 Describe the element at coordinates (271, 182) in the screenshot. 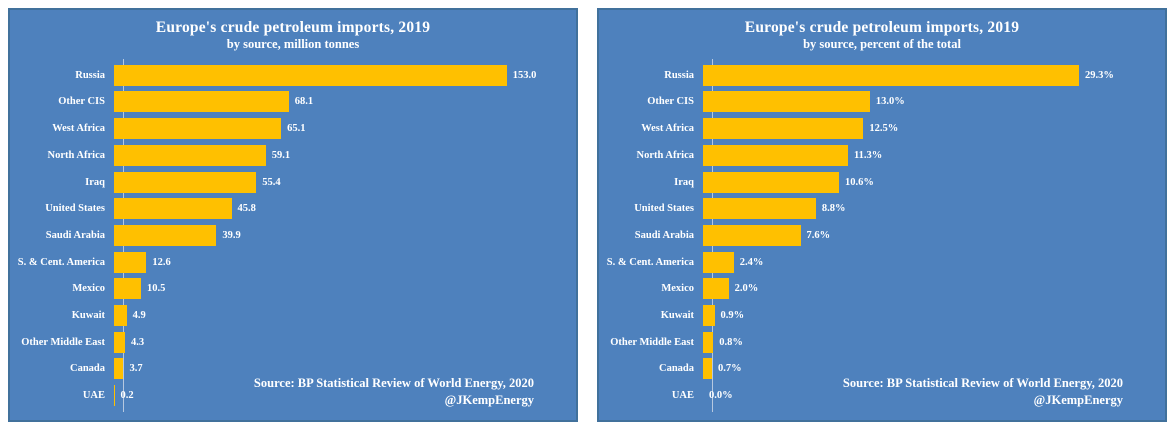

I see `value-label: 55.4` at that location.